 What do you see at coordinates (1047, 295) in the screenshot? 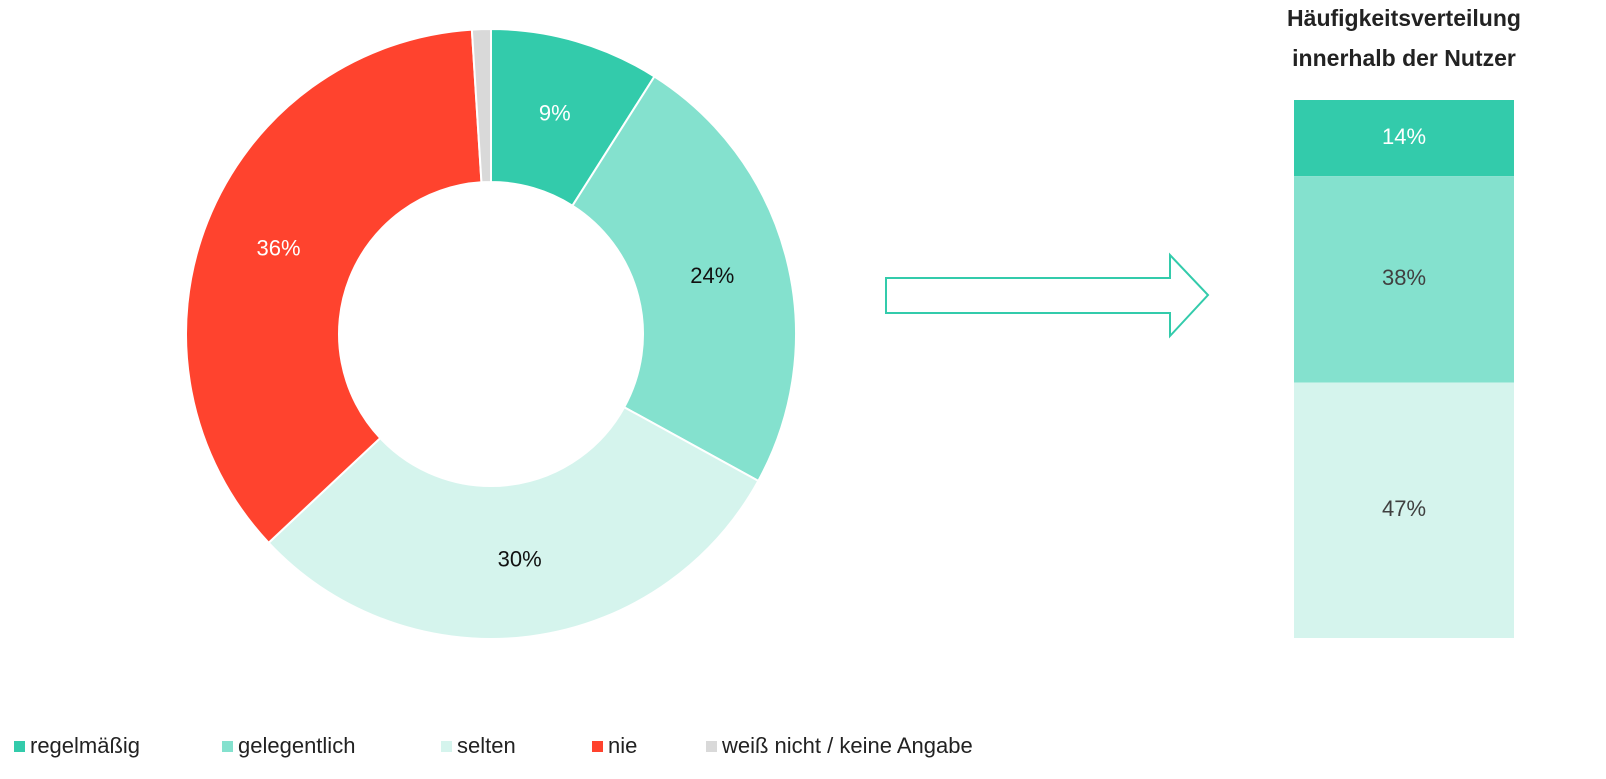
I see `arrow` at bounding box center [1047, 295].